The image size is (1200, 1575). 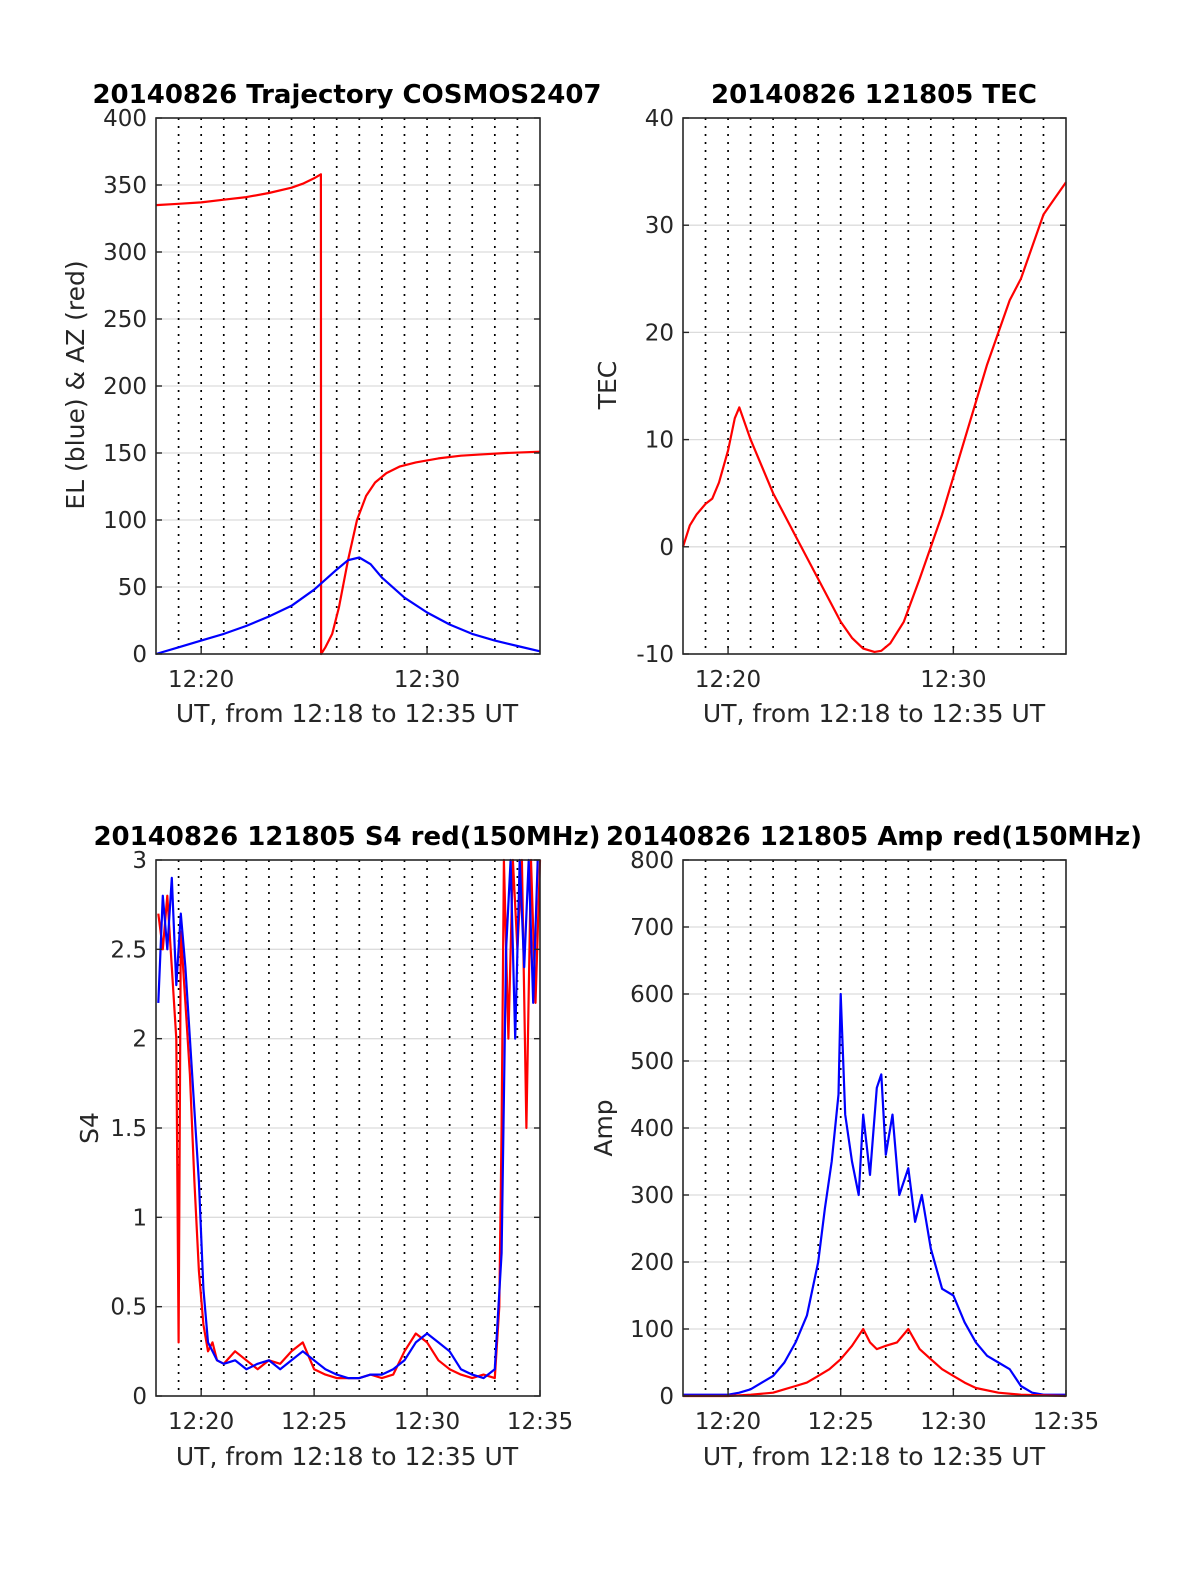 What do you see at coordinates (201, 680) in the screenshot?
I see `trajectory-chart-x-tick-label-0: 12:20` at bounding box center [201, 680].